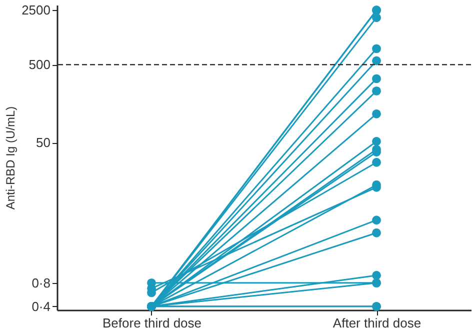 This screenshot has width=474, height=334. Describe the element at coordinates (36, 10) in the screenshot. I see `y-tick-label: 2500` at that location.